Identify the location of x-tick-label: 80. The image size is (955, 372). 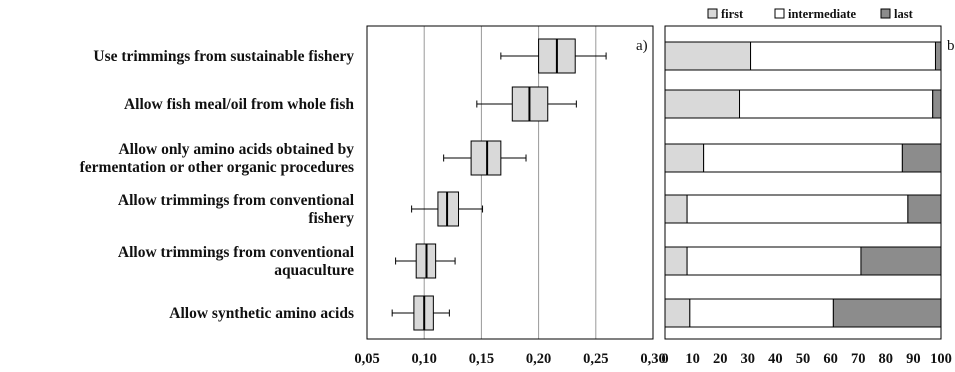
(886, 359).